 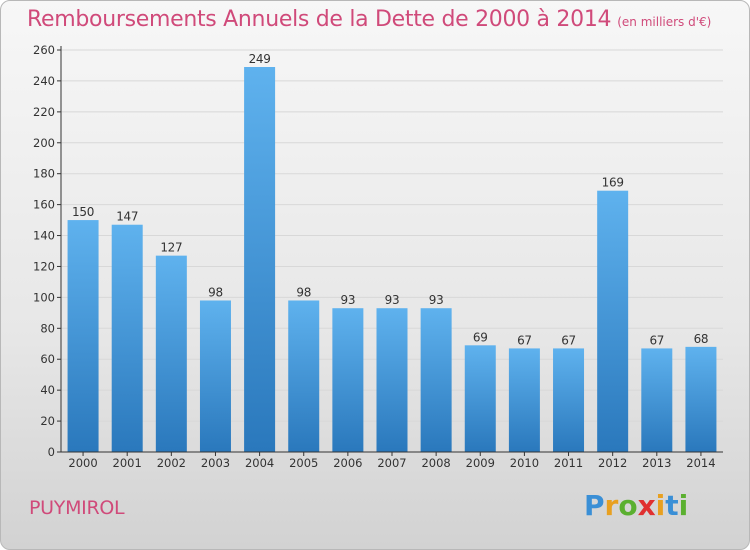 I want to click on x-tick-label: 2000, so click(x=82, y=463).